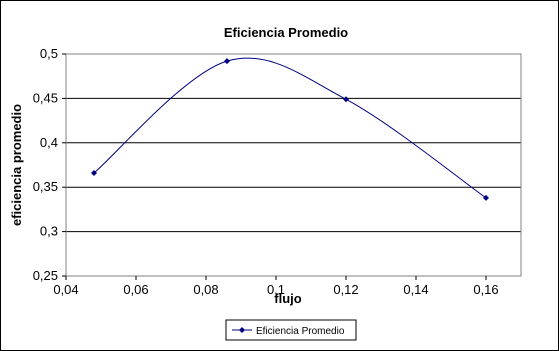 Image resolution: width=559 pixels, height=351 pixels. Describe the element at coordinates (205, 289) in the screenshot. I see `x-tick-label-2: 0,08` at that location.